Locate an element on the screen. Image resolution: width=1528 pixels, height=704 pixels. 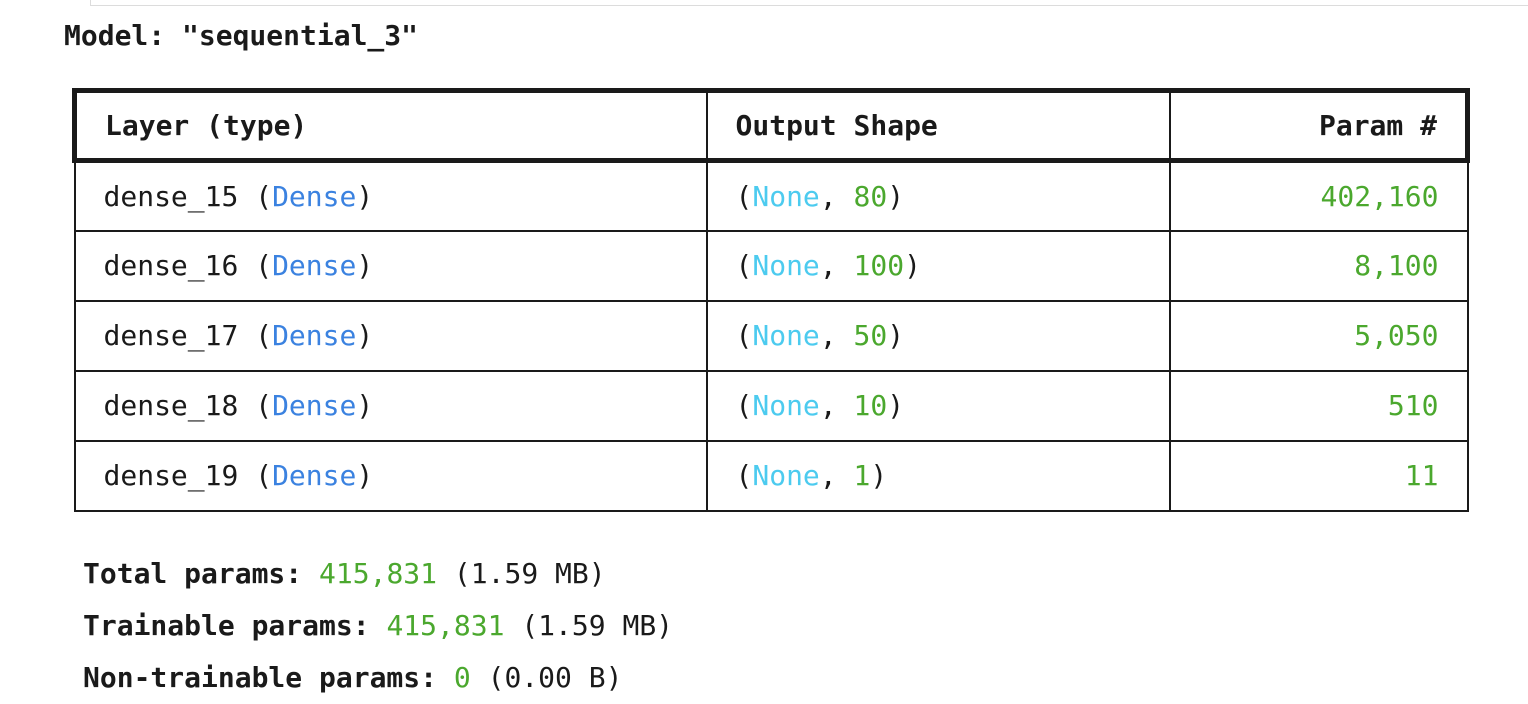
table-header-row: Layer (type) Output Shape Param # is located at coordinates (771, 125).